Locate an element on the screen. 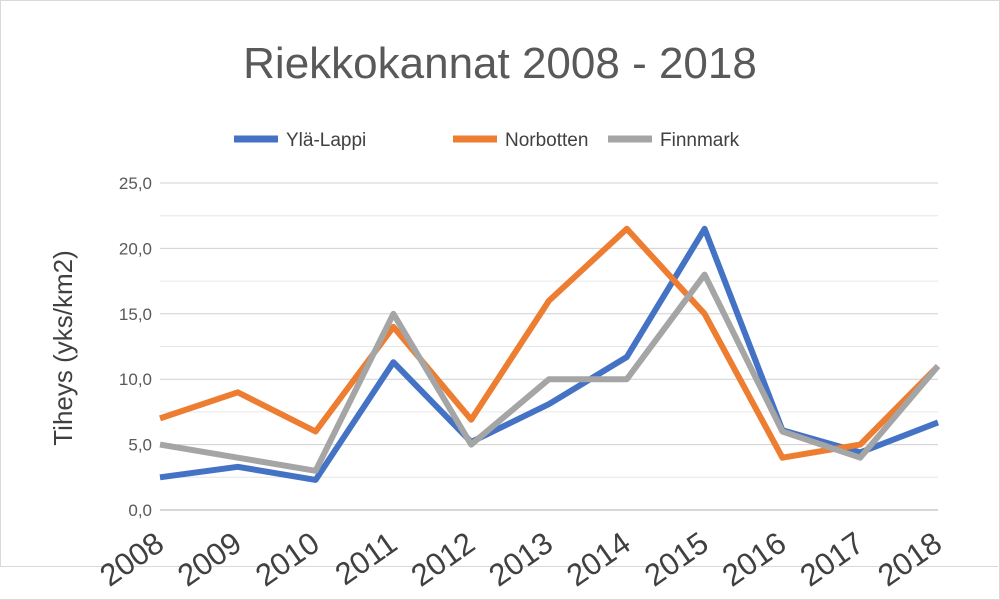 This screenshot has width=1000, height=600. x-tick-label: 2010 is located at coordinates (287, 559).